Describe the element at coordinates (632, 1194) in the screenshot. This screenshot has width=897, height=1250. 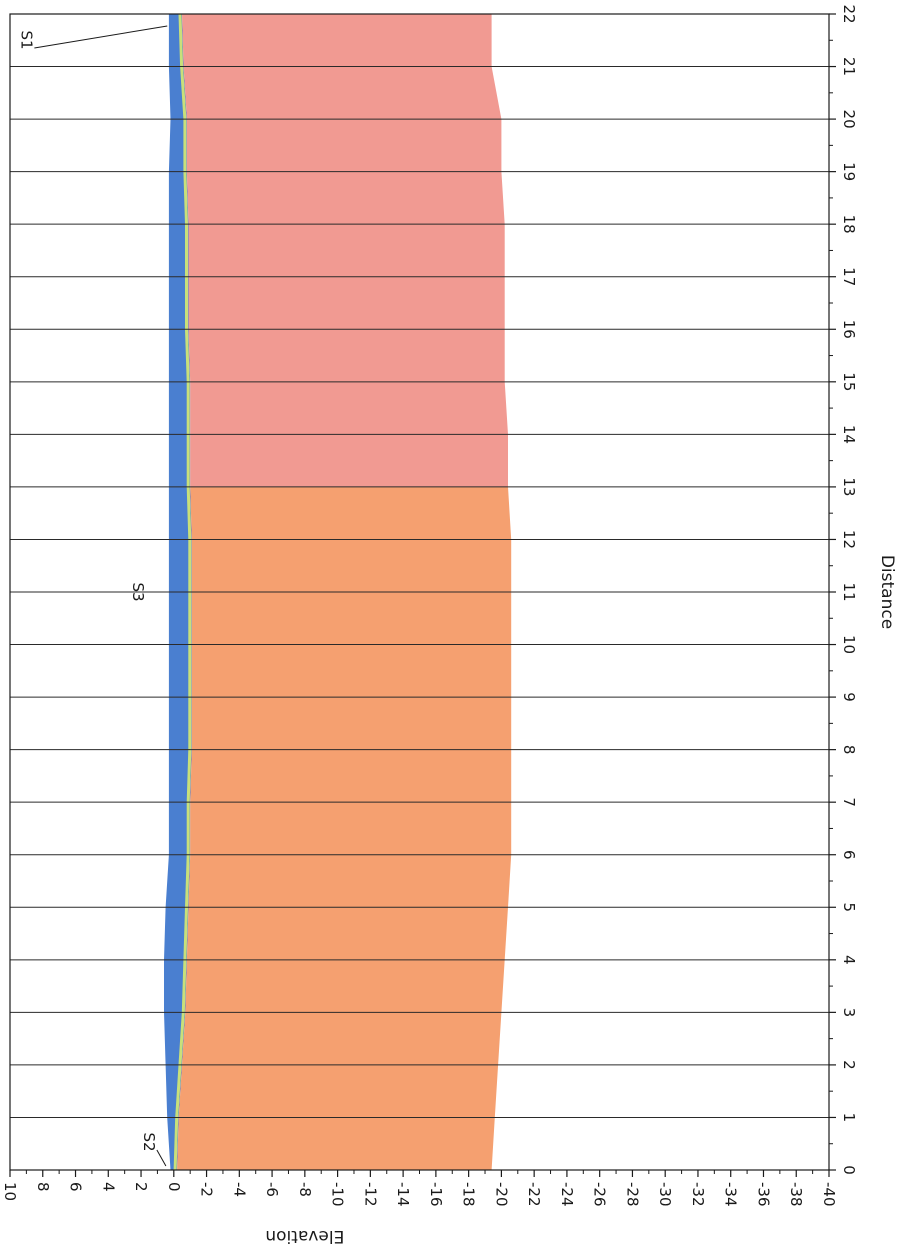
I see `y-tick-label: -28` at that location.